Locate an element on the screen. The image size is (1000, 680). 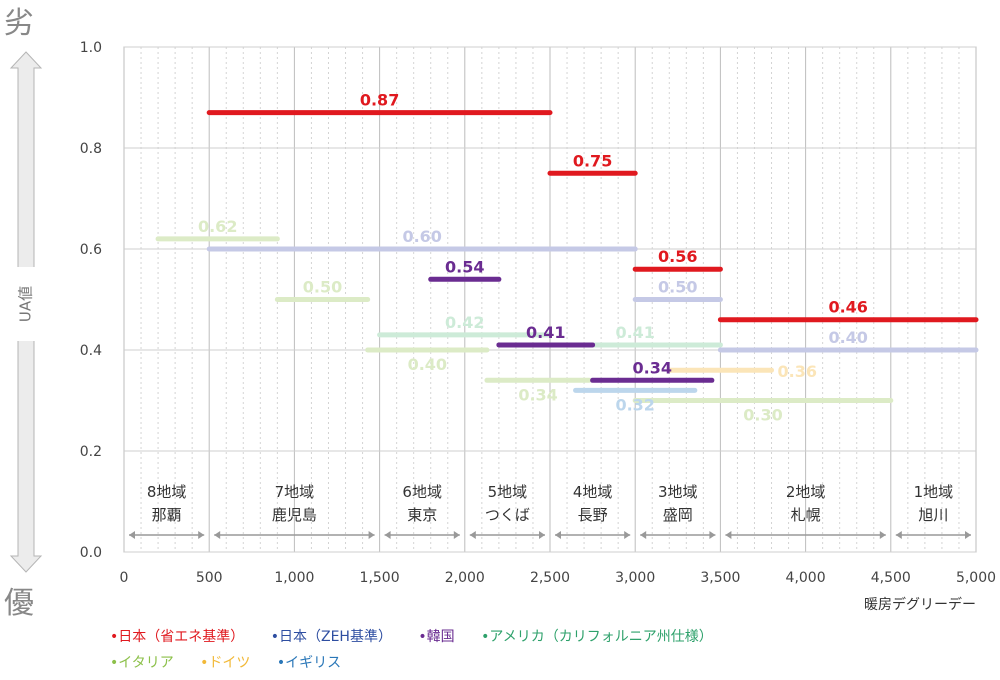
legend-label: イタリア is located at coordinates (146, 663).